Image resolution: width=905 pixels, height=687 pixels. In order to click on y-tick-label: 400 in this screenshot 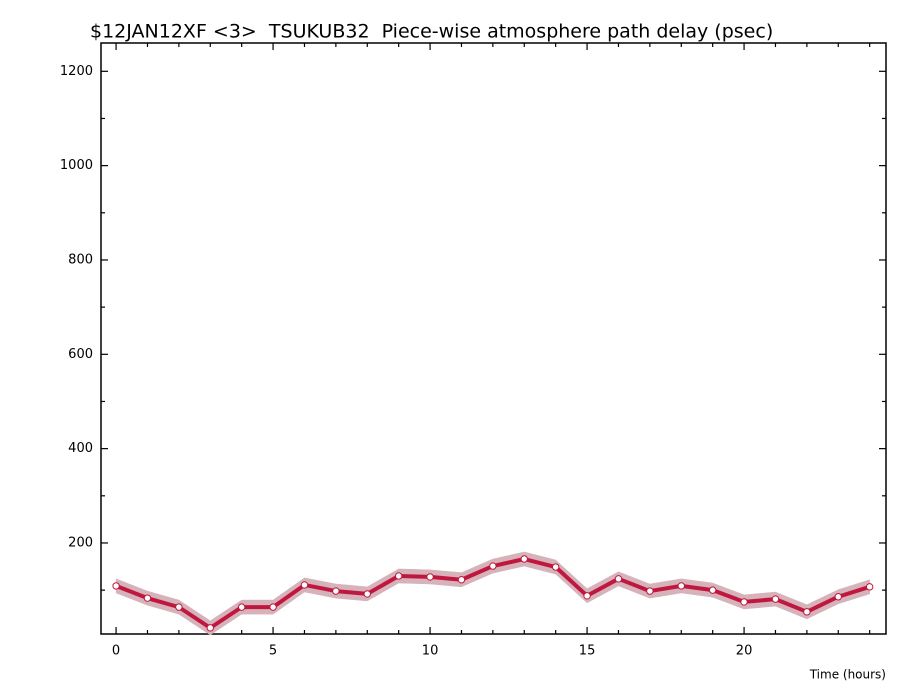, I will do `click(80, 448)`.